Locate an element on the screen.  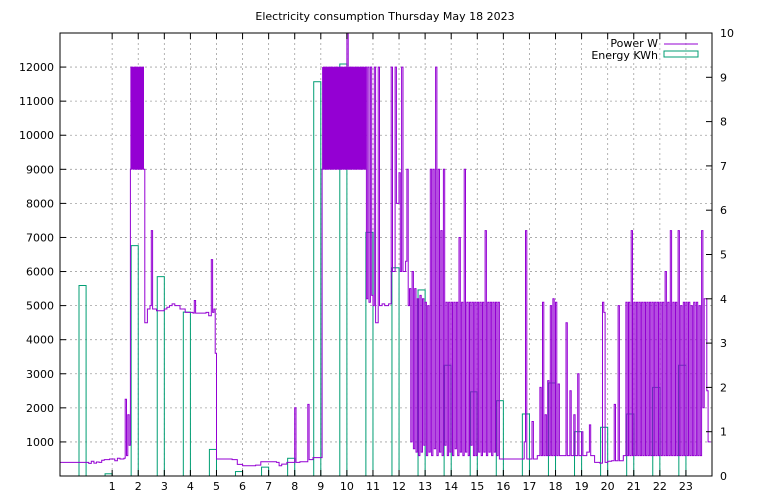
y-tick-label: 2000 is located at coordinates (40, 408).